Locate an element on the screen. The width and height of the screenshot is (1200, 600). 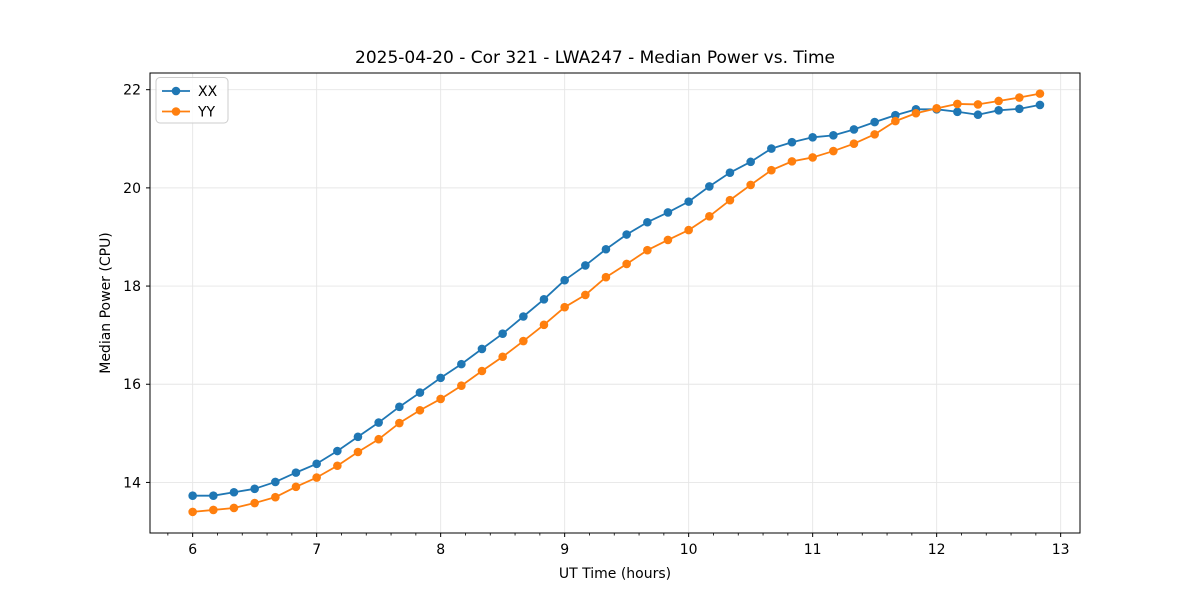
y-tick-label: 14 is located at coordinates (132, 483).